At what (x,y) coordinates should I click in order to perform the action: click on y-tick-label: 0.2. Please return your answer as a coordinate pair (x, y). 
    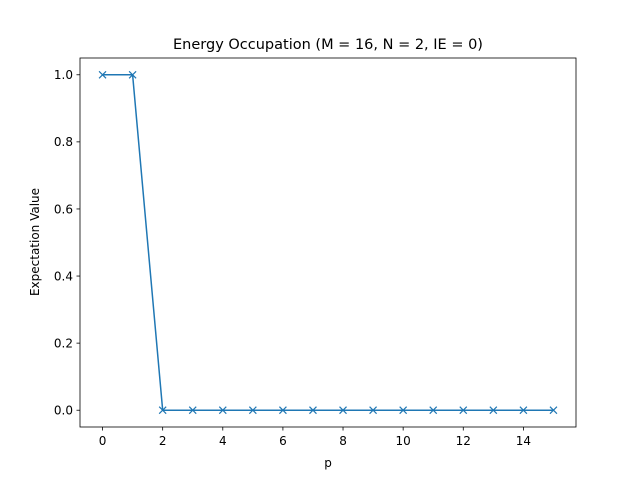
    Looking at the image, I should click on (63, 343).